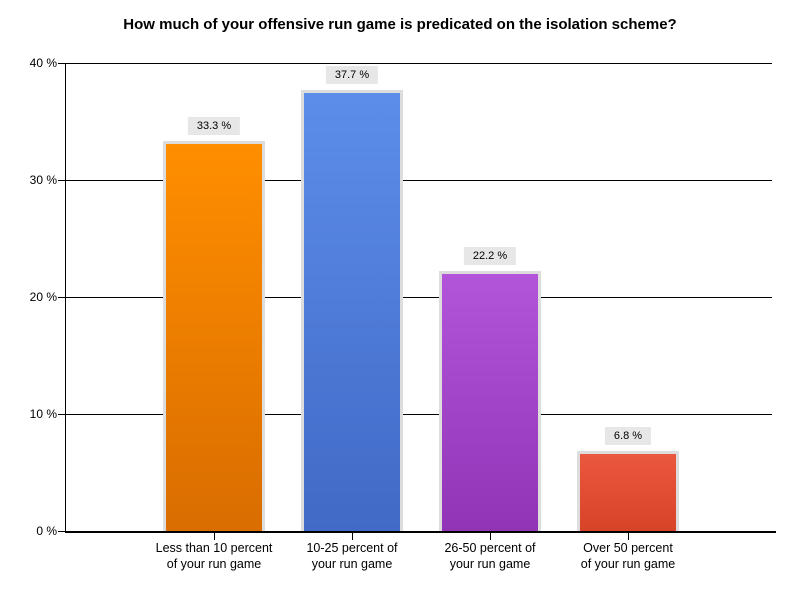 The image size is (800, 600). I want to click on bar-value-label: 33.3 %, so click(214, 126).